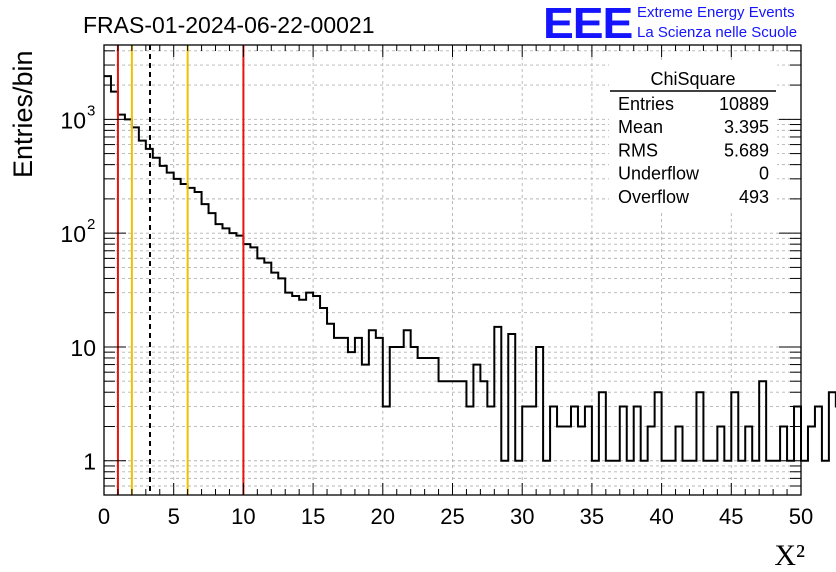 Image resolution: width=836 pixels, height=572 pixels. Describe the element at coordinates (764, 174) in the screenshot. I see `stats-row-value: 0` at that location.